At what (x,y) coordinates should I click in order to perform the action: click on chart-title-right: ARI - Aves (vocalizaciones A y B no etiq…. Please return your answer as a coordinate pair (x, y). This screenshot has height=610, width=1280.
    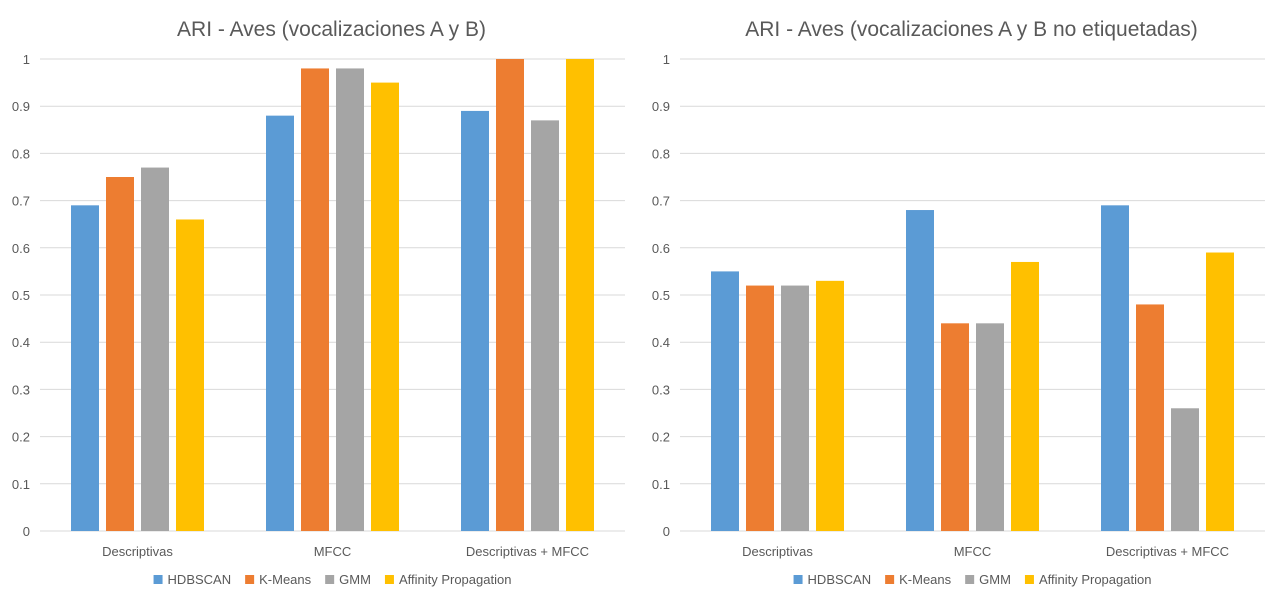
    Looking at the image, I should click on (971, 29).